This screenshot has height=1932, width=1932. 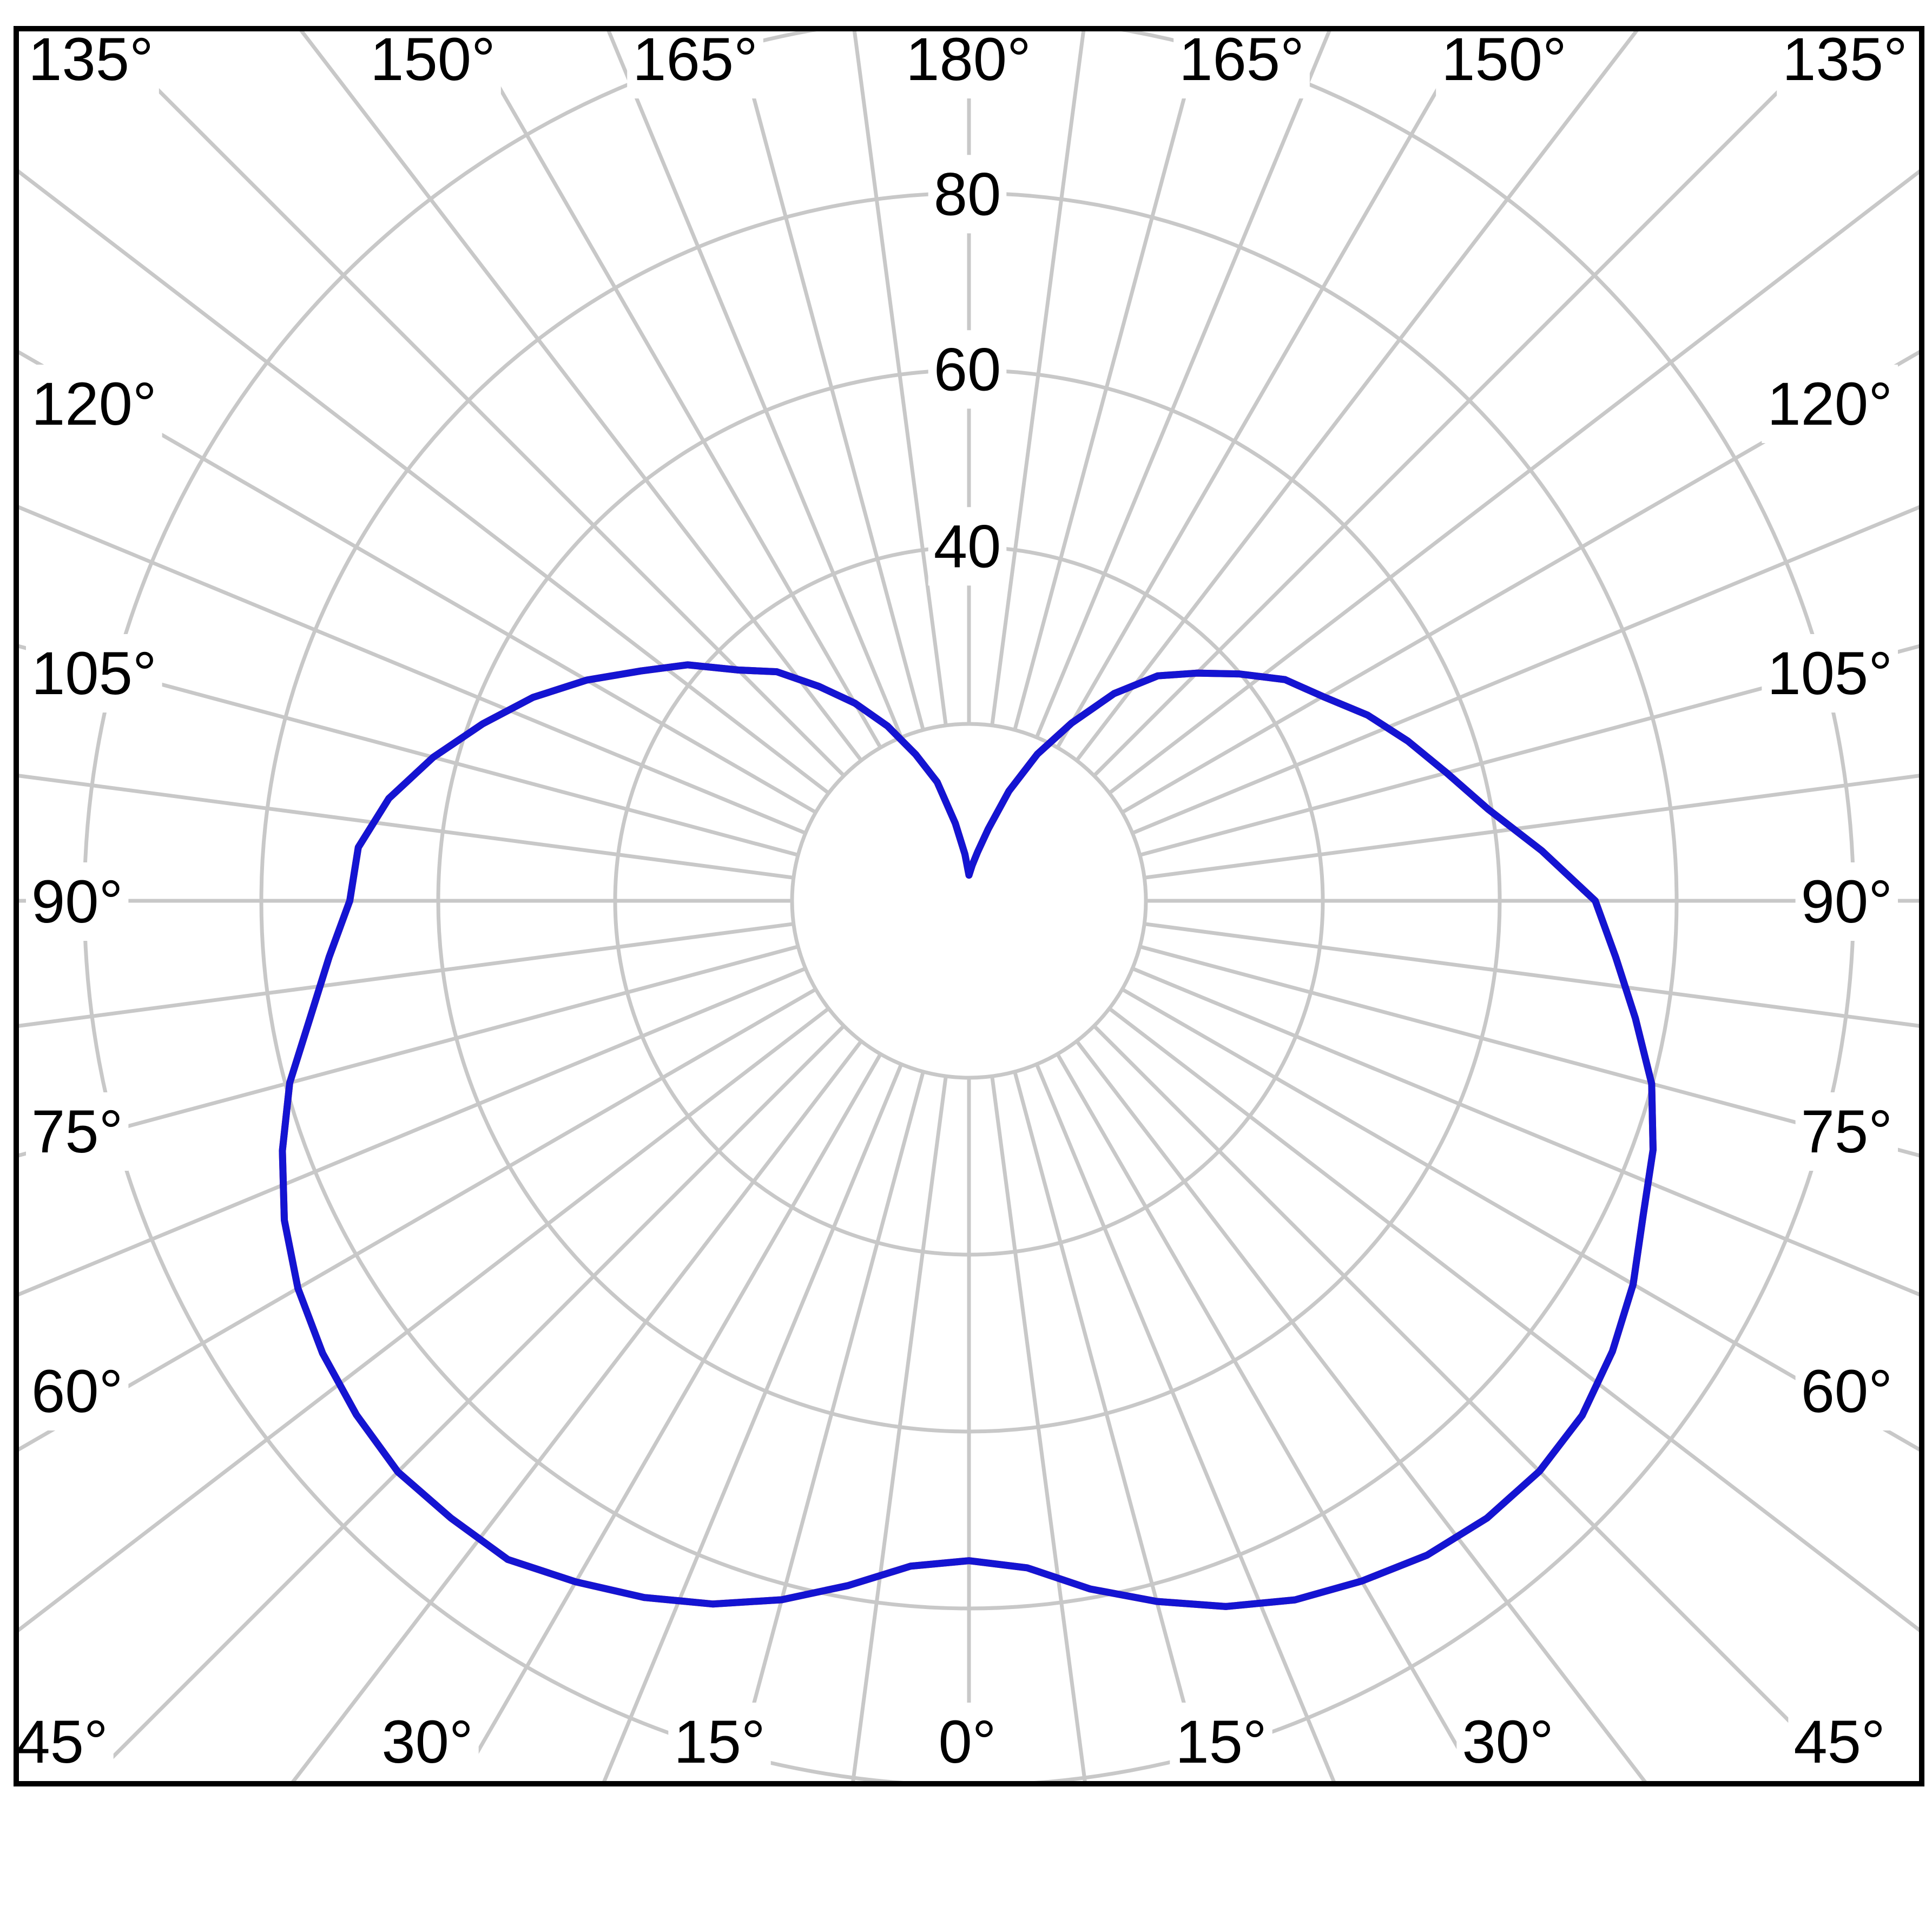 I want to click on angle-label-left: 60°, so click(x=77, y=1391).